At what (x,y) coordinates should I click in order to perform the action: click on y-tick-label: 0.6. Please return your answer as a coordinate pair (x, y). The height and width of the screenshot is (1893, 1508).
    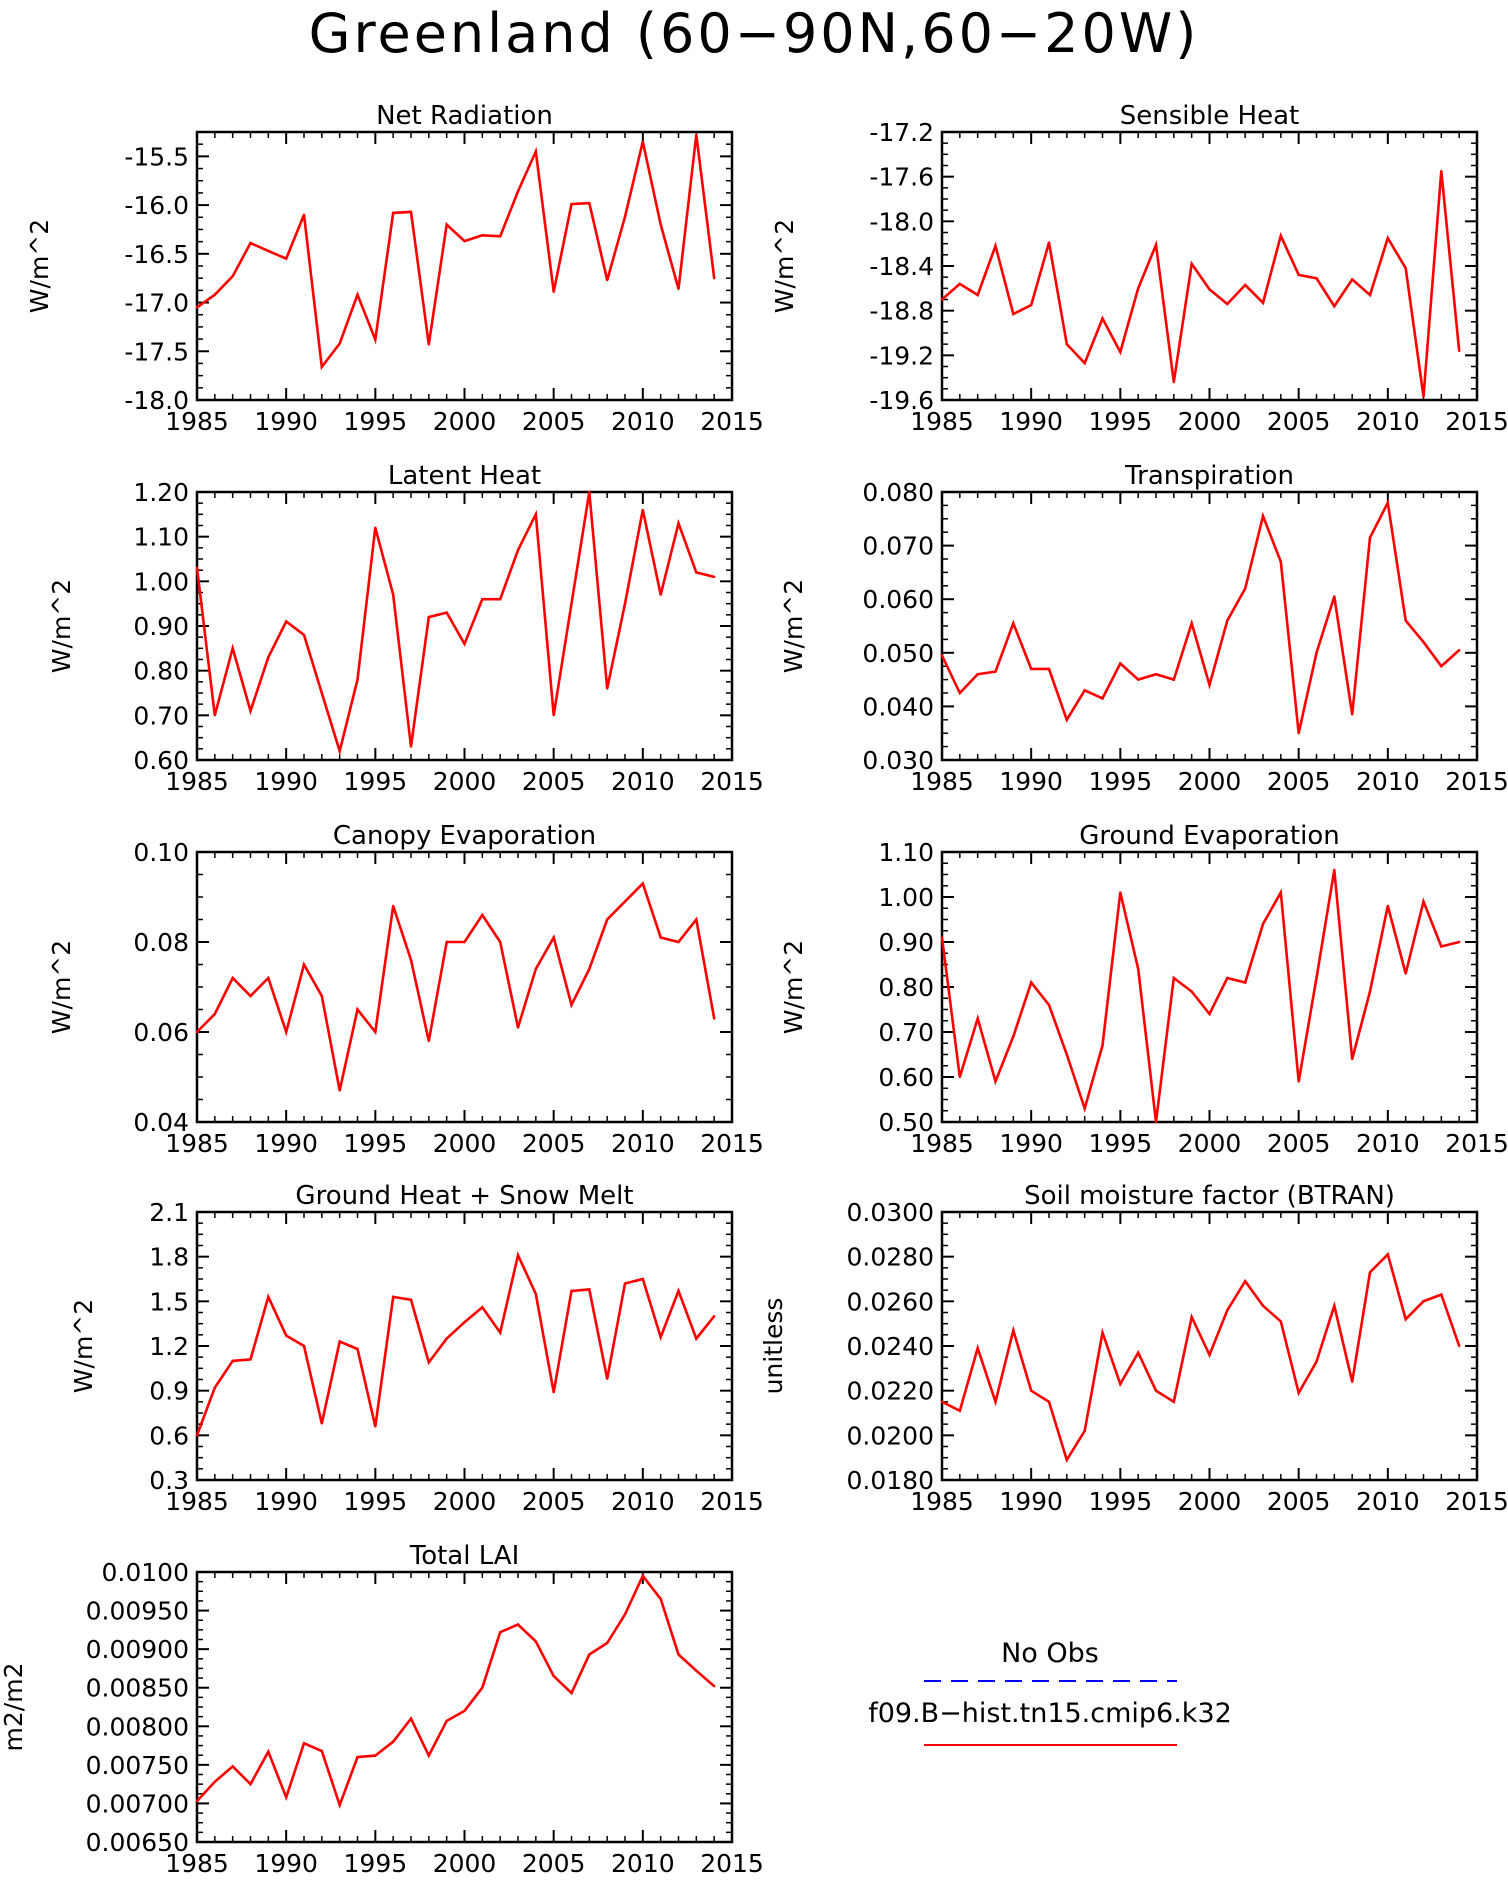
    Looking at the image, I should click on (169, 1435).